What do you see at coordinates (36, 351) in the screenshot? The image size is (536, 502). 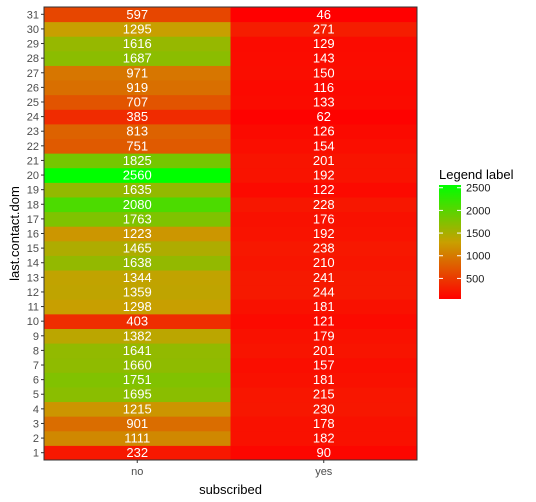 I see `y-tick-label: 8` at bounding box center [36, 351].